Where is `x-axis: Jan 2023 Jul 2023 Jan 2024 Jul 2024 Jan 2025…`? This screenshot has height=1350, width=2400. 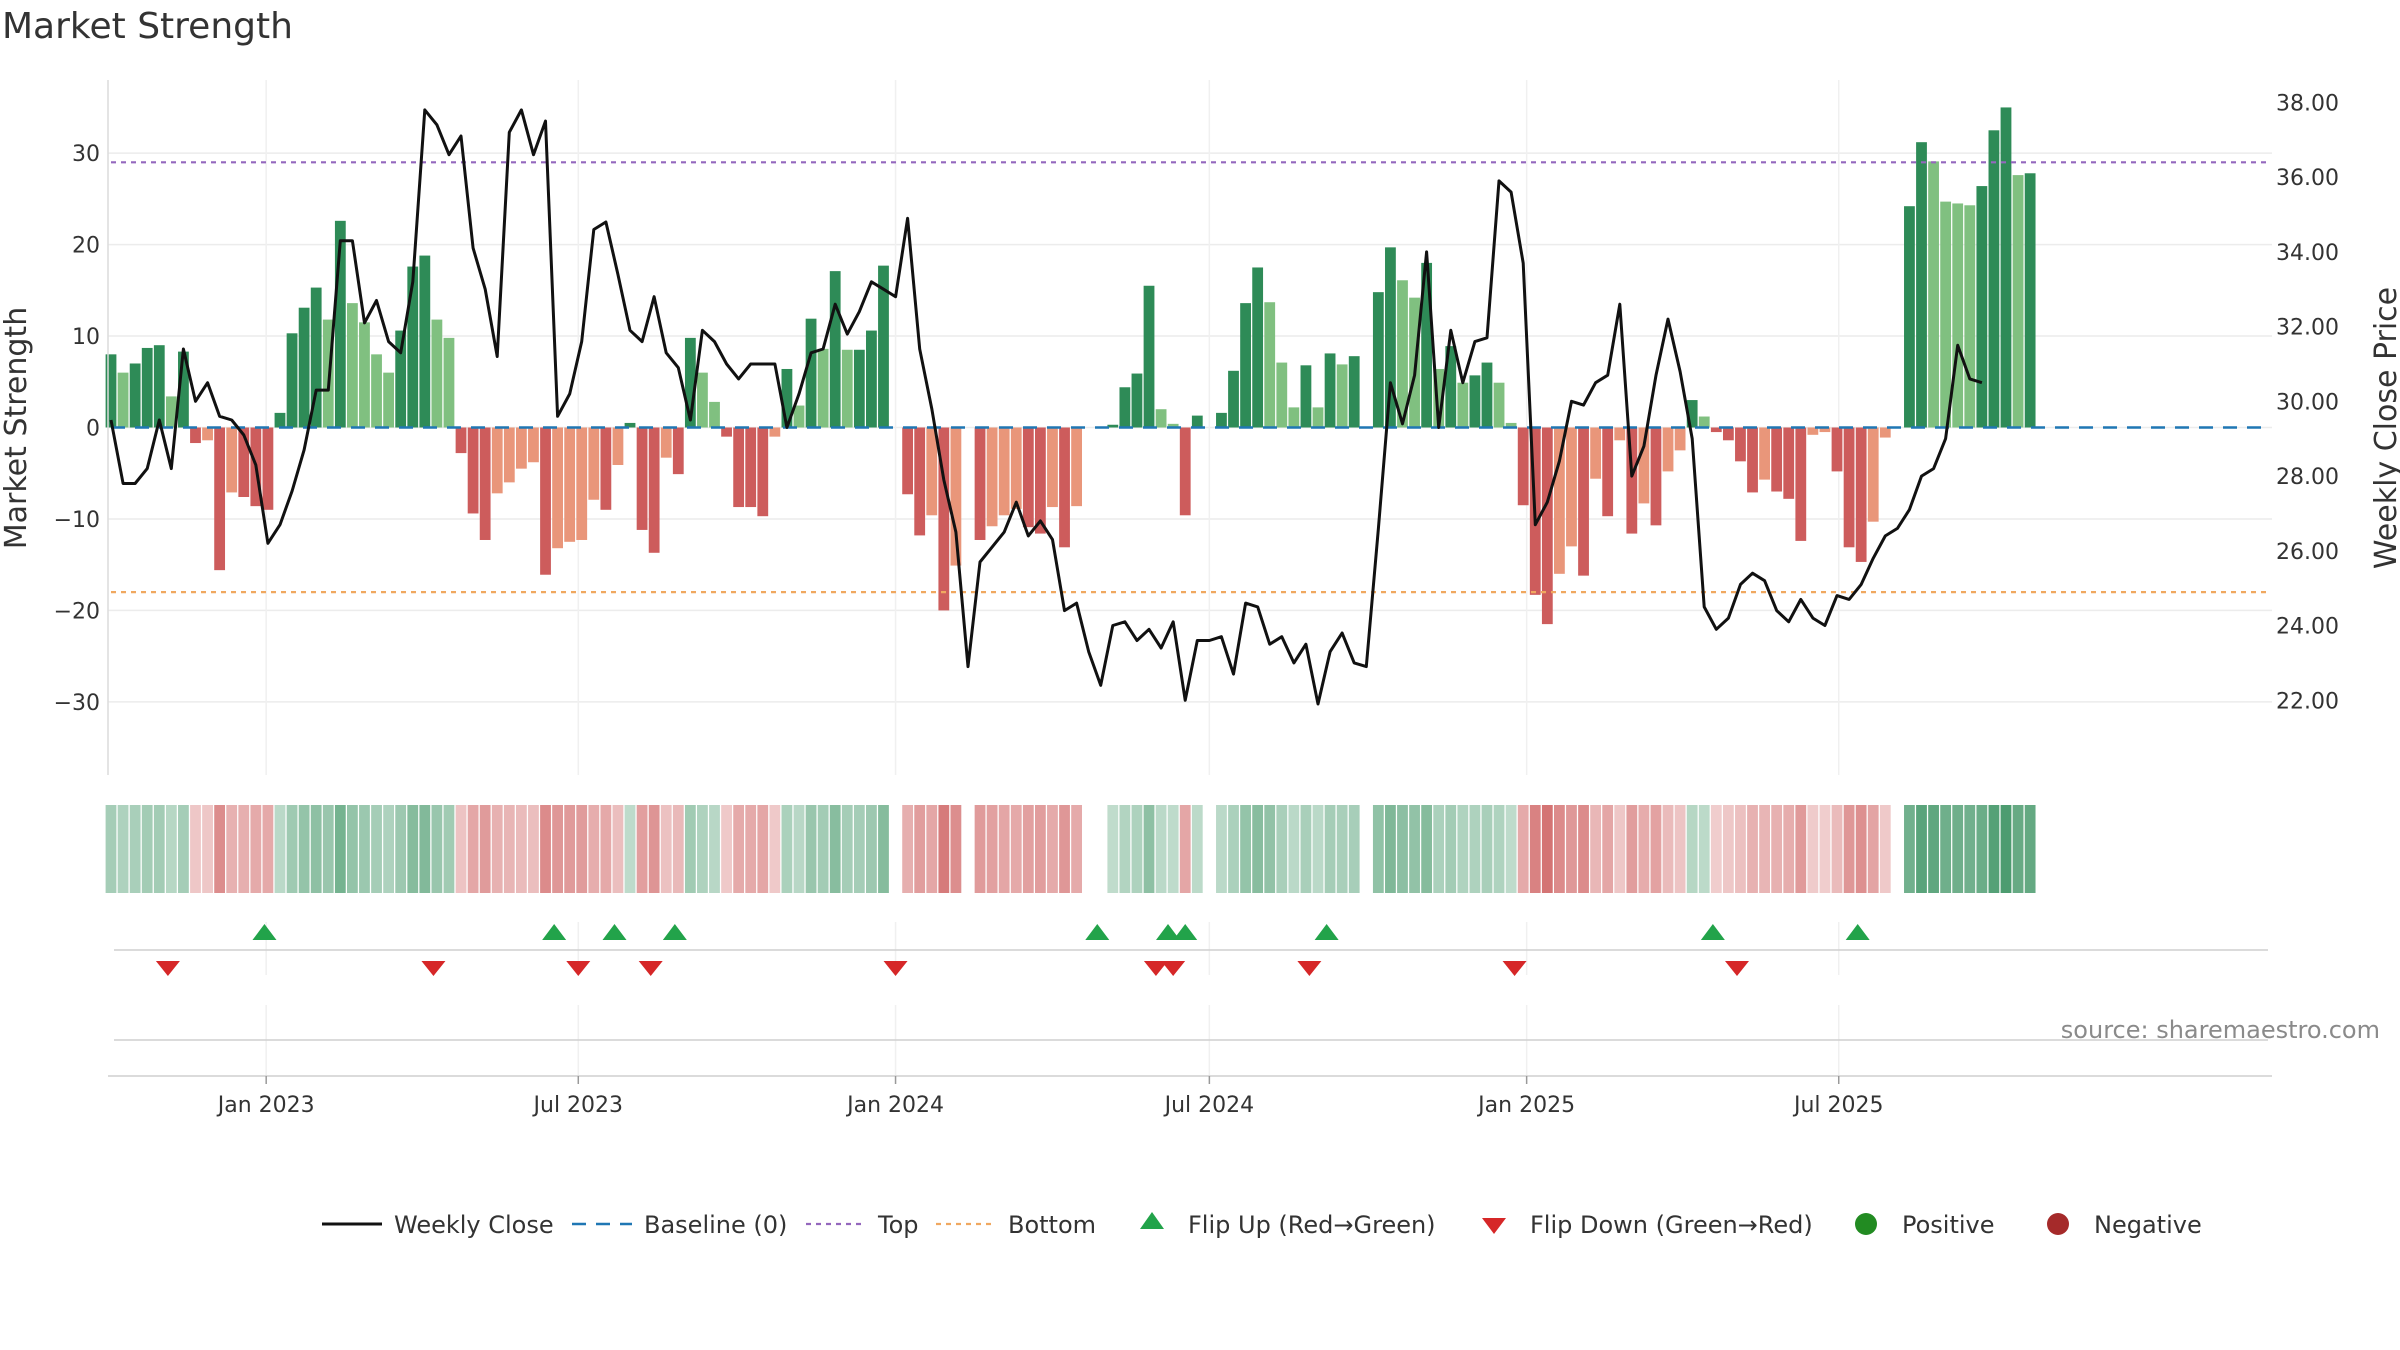 x-axis: Jan 2023 Jul 2023 Jan 2024 Jul 2024 Jan 2025… is located at coordinates (1190, 1096).